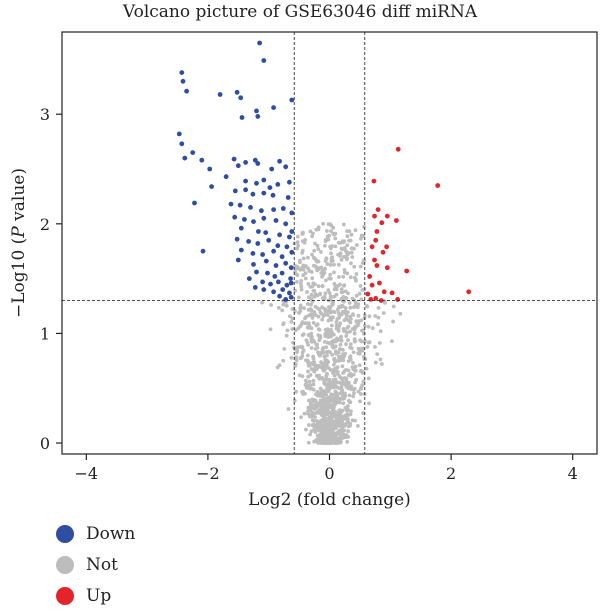 This screenshot has height=611, width=600. I want to click on x-tick-label: 2, so click(451, 473).